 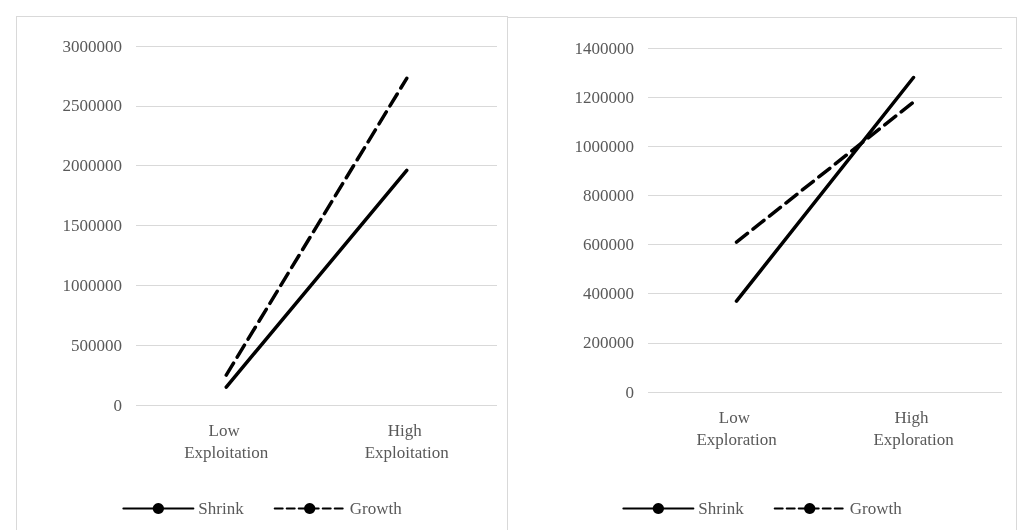 I want to click on y-tick-label: 500000, so click(x=96, y=345).